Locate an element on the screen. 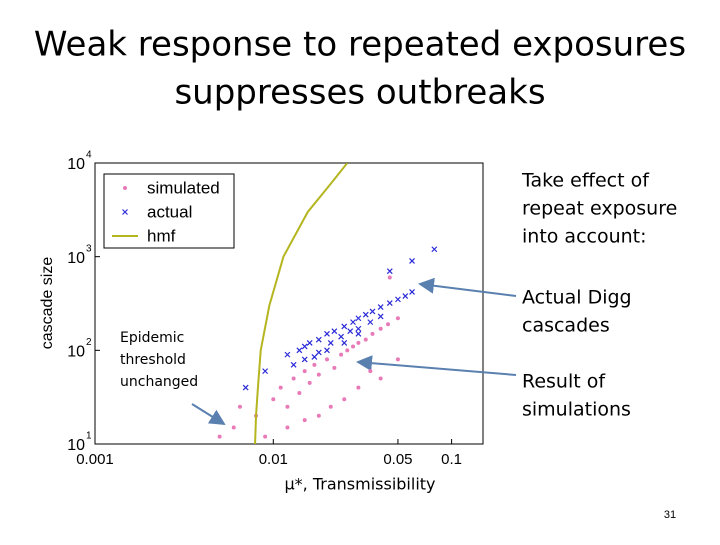  x-tick-label: 0.001 is located at coordinates (95, 459).